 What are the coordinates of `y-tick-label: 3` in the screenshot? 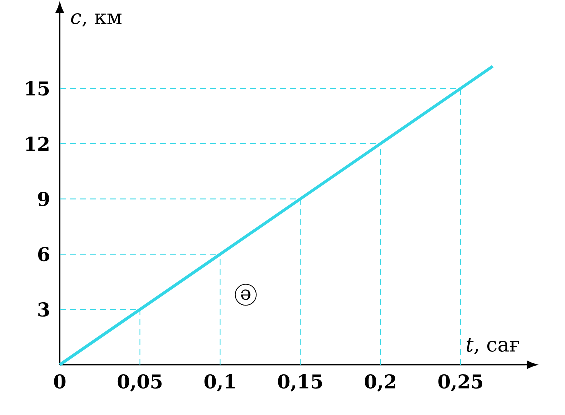 It's located at (44, 309).